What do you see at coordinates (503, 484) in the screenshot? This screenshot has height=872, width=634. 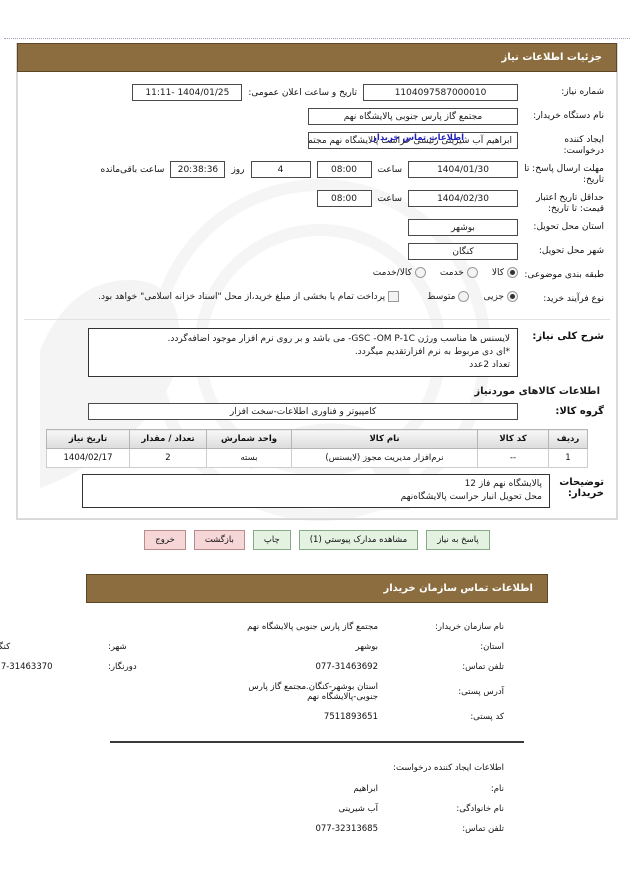 I see `notes-line-1: پالایشگاه نهم فاز 12` at bounding box center [503, 484].